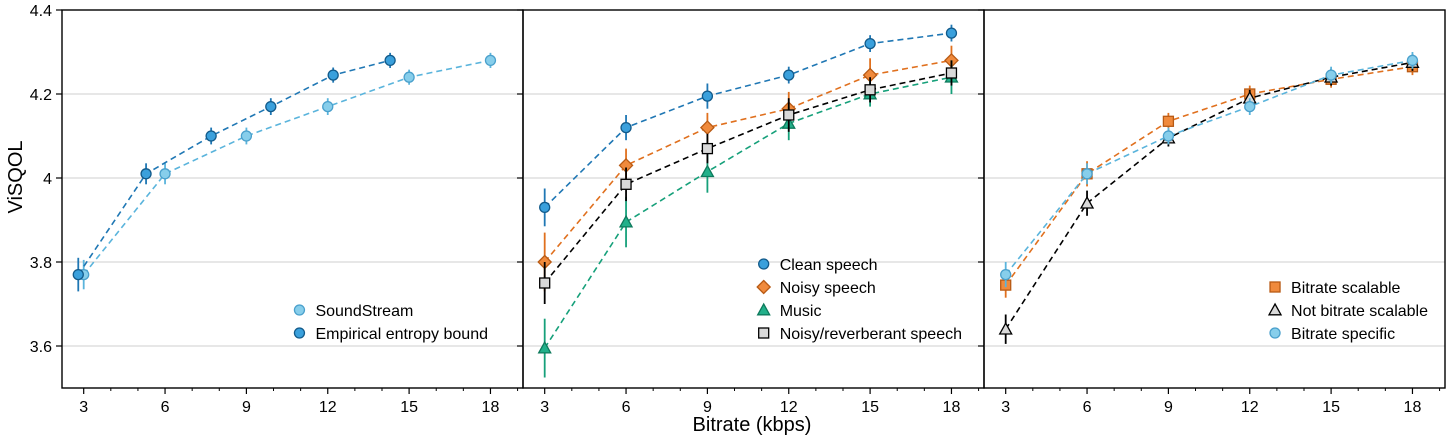 This screenshot has width=1451, height=439. What do you see at coordinates (41, 95) in the screenshot?
I see `y-tick-label: 4.2` at bounding box center [41, 95].